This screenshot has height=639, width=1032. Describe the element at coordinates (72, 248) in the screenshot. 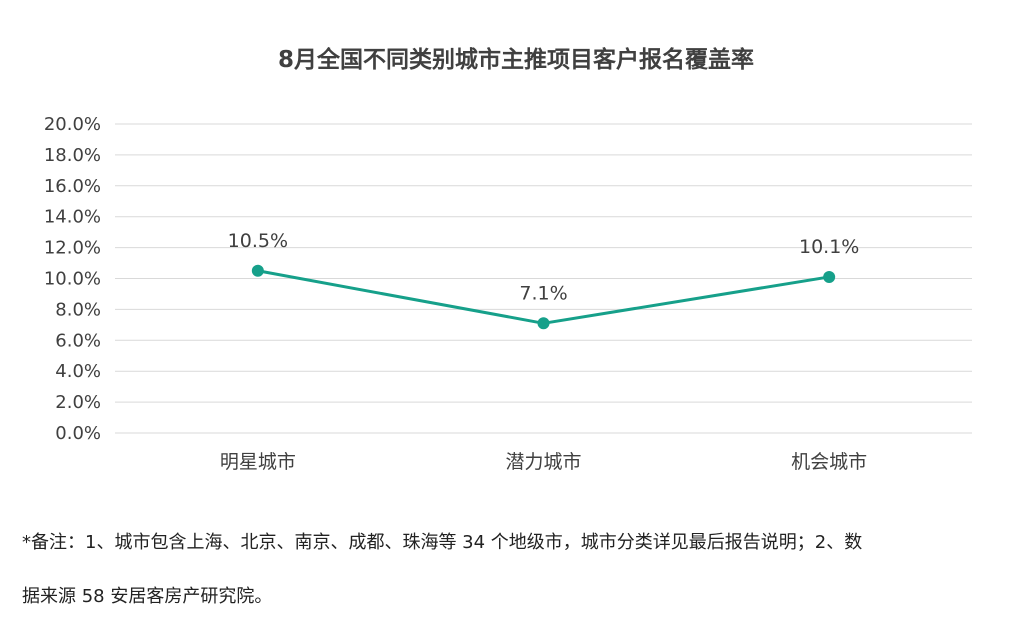

I see `y-tick-label: 12.0%` at that location.